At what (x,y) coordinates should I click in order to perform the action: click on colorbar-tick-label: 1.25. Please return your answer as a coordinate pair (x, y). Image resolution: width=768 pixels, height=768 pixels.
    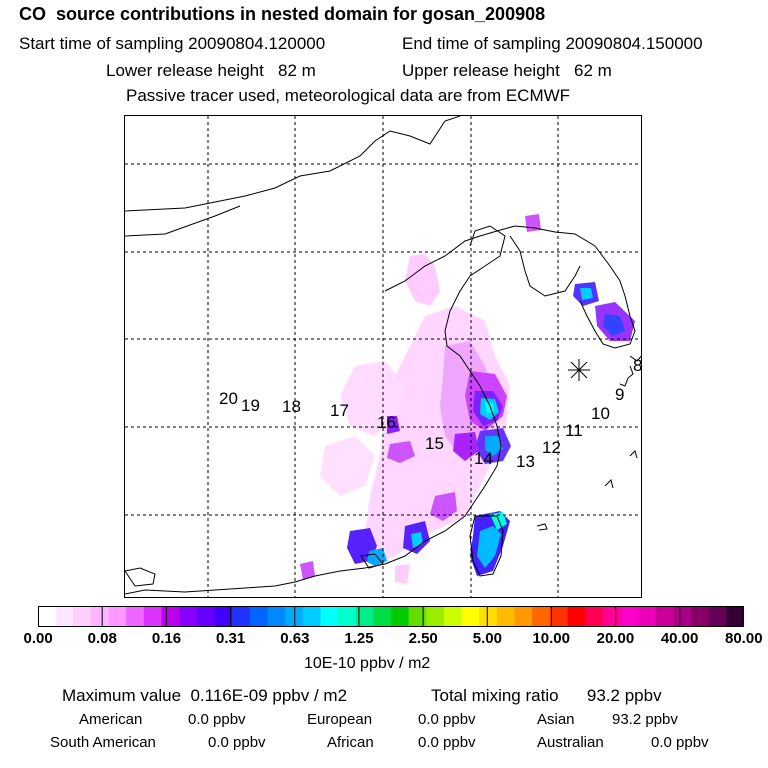
    Looking at the image, I should click on (359, 638).